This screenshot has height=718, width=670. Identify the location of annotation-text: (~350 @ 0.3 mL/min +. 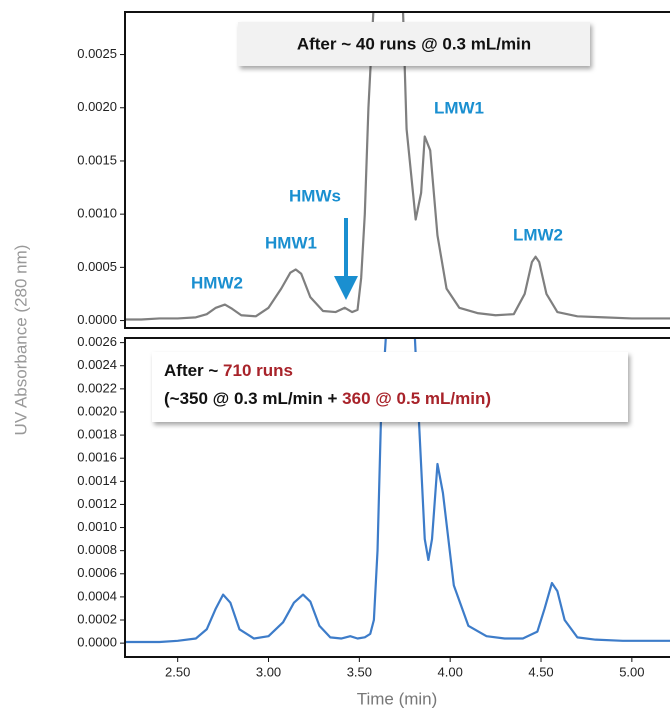
(253, 398).